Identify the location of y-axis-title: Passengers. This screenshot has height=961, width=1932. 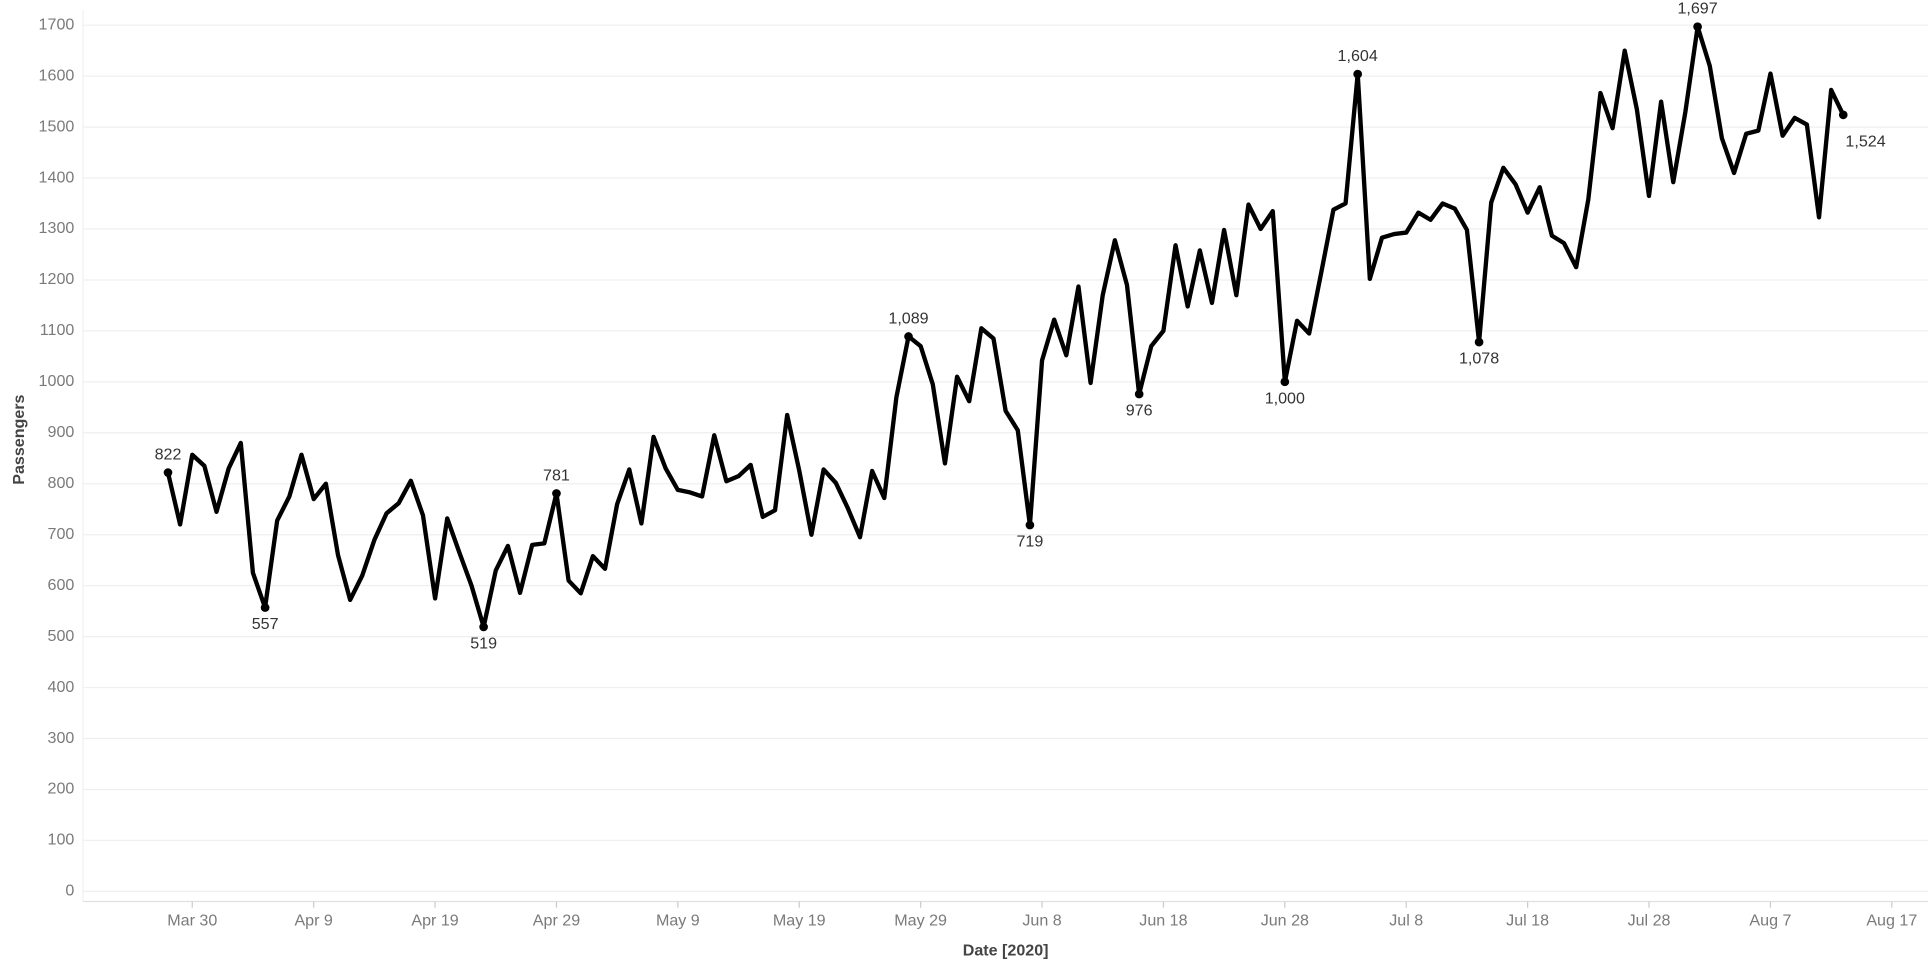
(19, 439).